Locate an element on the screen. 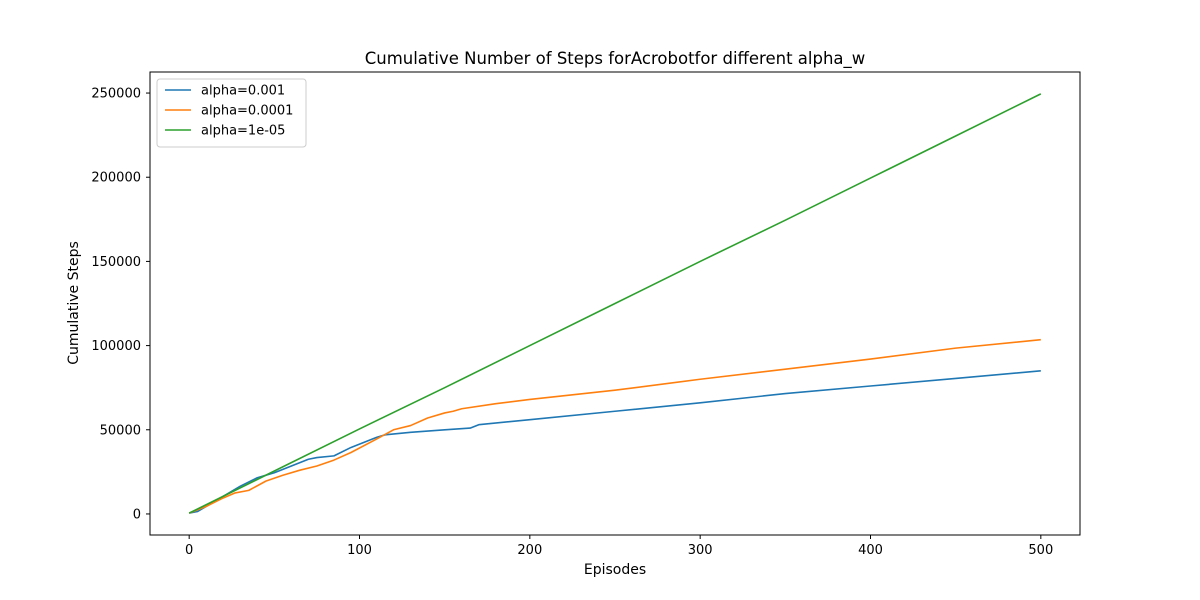  y-tick-label: 150000 is located at coordinates (116, 262).